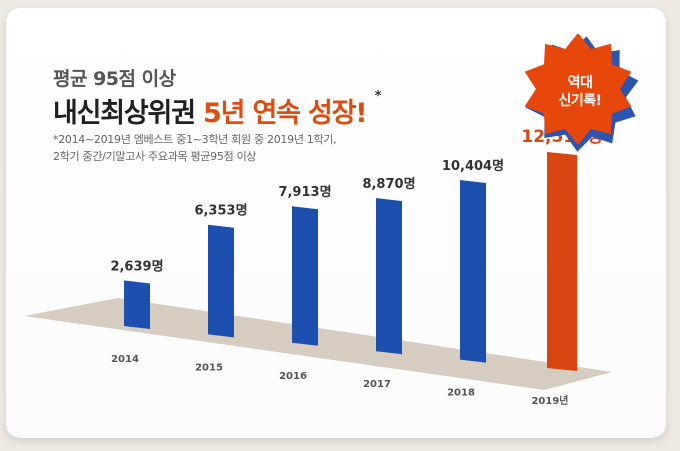 The height and width of the screenshot is (451, 680). What do you see at coordinates (562, 261) in the screenshot?
I see `bar-2019년` at bounding box center [562, 261].